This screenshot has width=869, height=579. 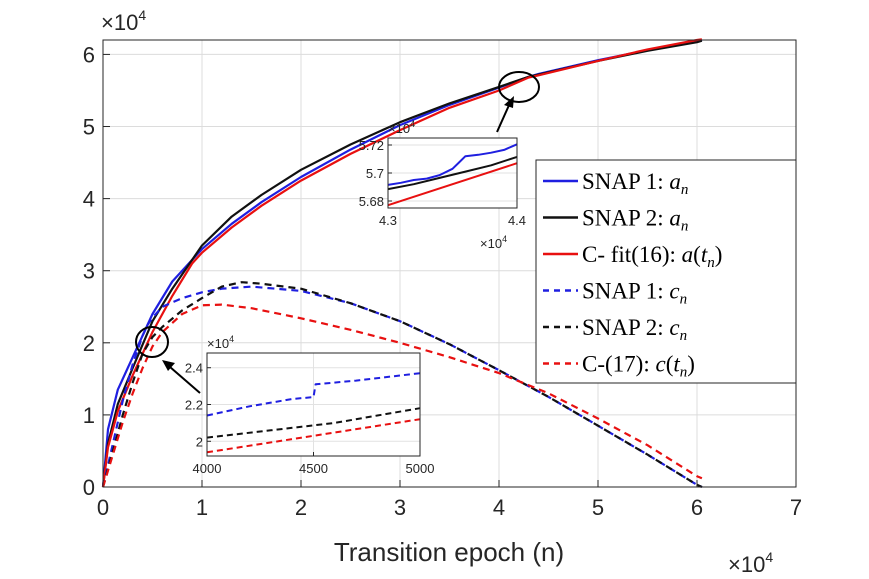 I want to click on y-tick-label: 4, so click(x=89, y=199).